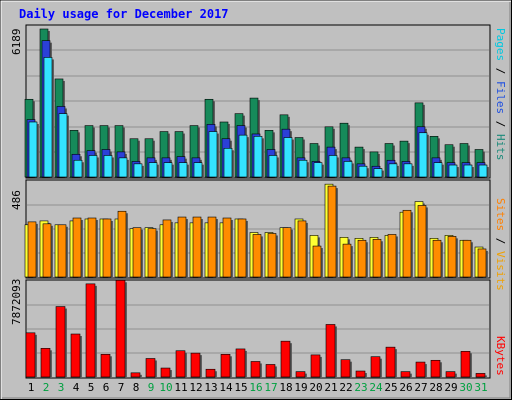 The image size is (512, 400). What do you see at coordinates (121, 387) in the screenshot?
I see `day-label-7: 7` at bounding box center [121, 387].